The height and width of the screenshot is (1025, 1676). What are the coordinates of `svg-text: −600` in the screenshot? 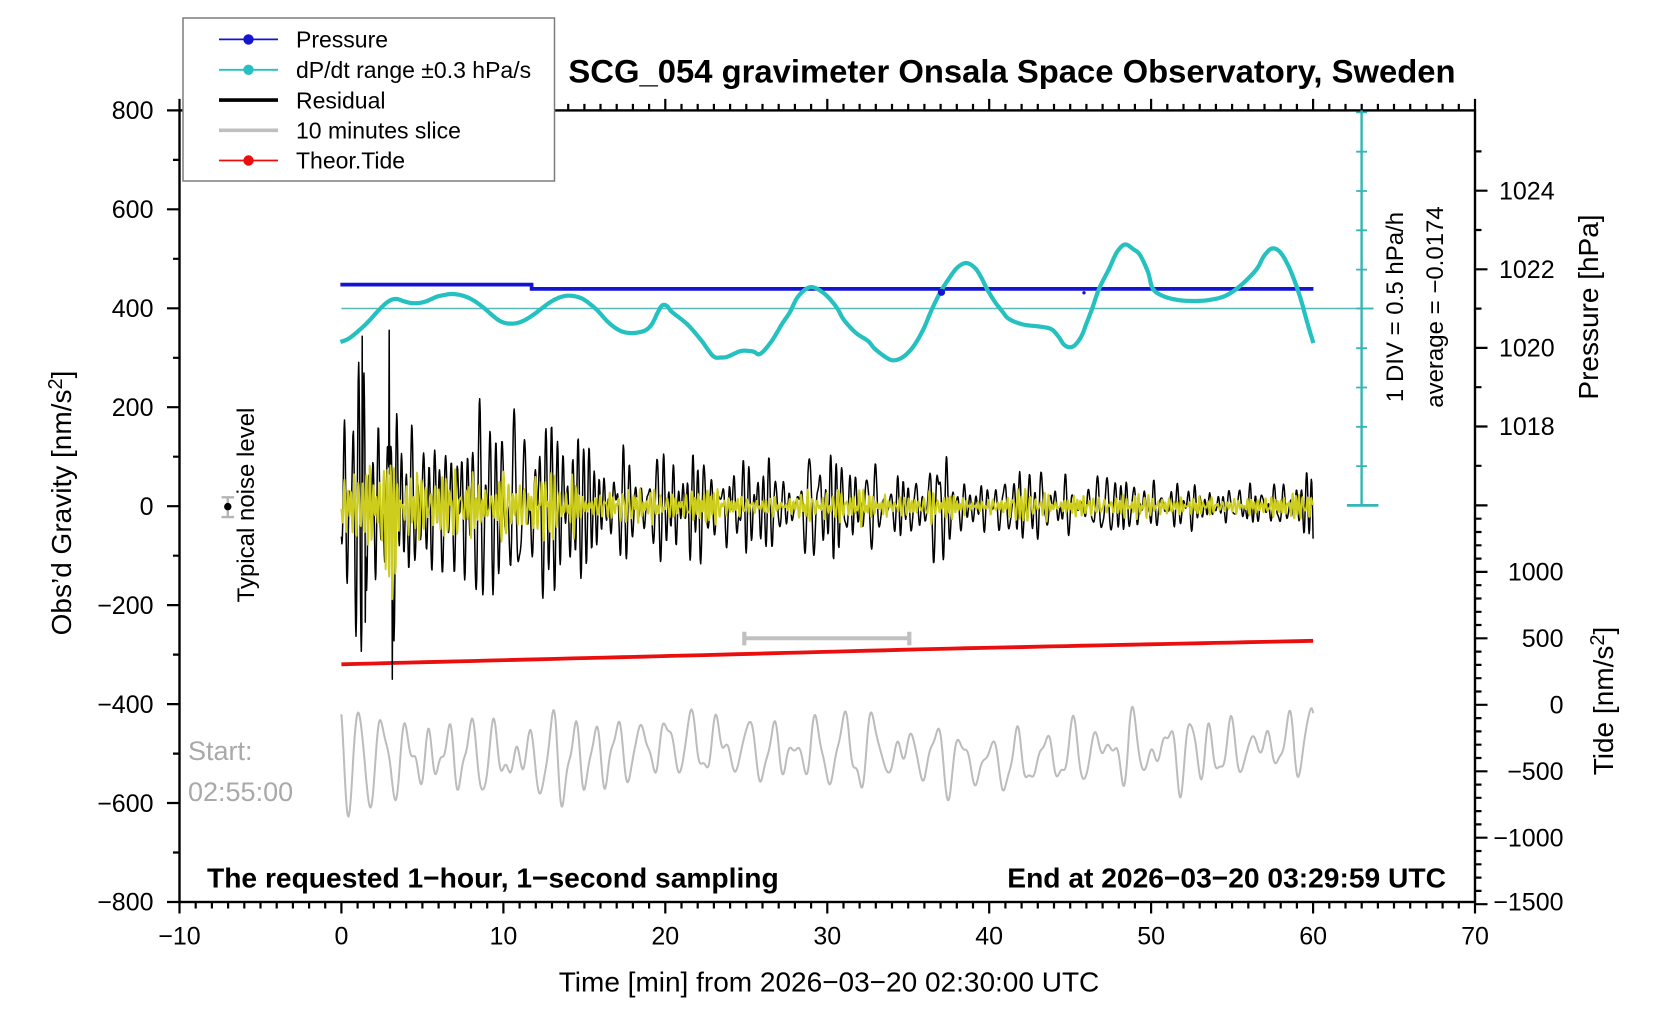 It's located at (125, 804).